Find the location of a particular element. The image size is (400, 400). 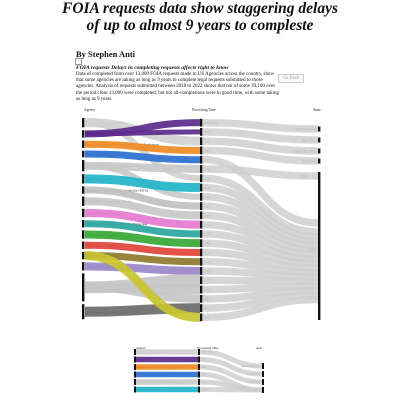

state-label: Tennessee is located at coordinates (308, 161).